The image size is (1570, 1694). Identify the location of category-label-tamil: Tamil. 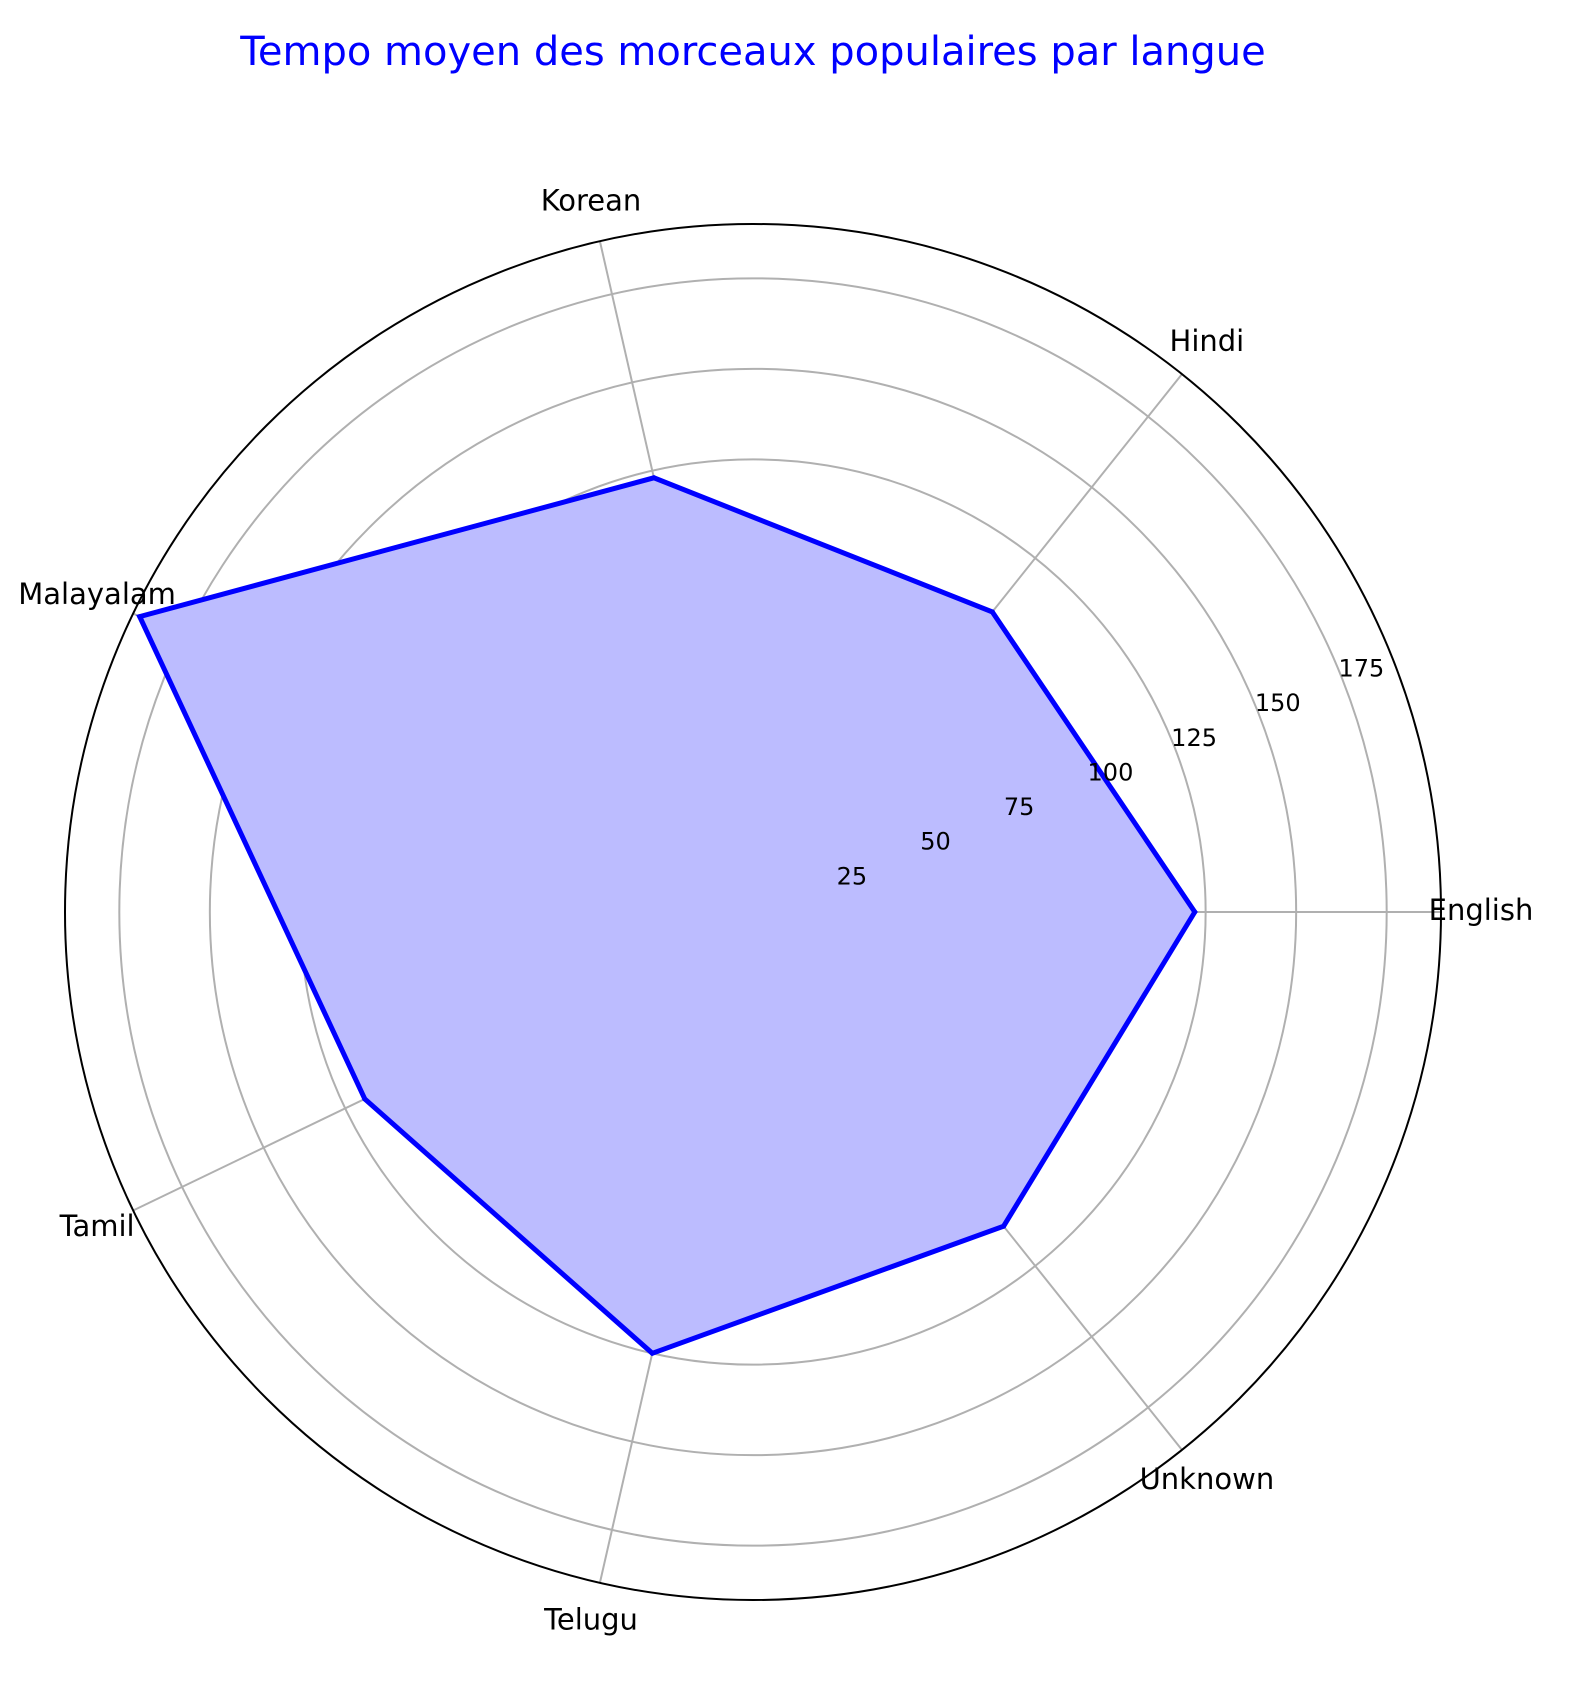
(97, 1226).